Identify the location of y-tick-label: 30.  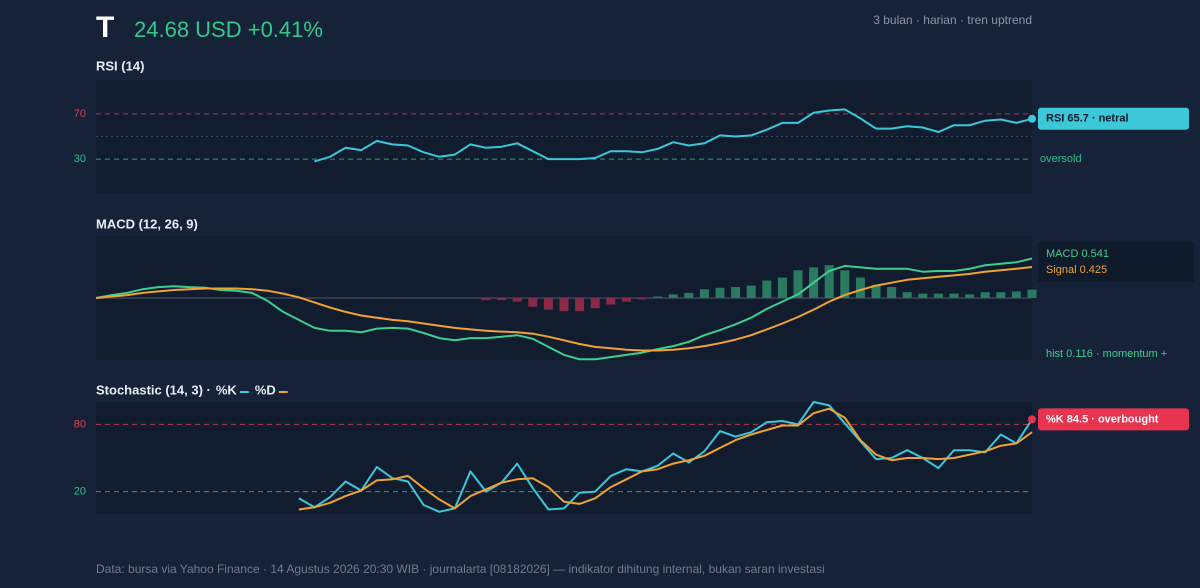
(80, 159).